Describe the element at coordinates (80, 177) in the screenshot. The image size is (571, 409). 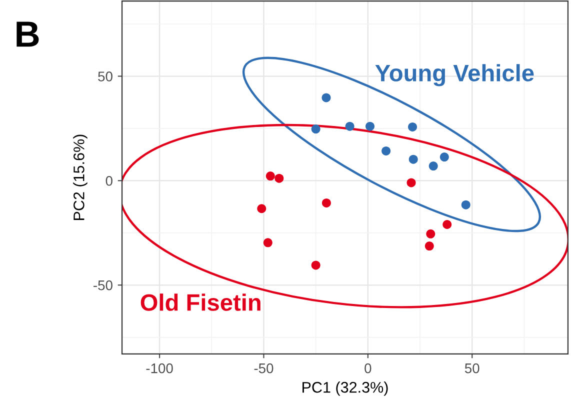
I see `y-axis-title: PC2 (15.6%)` at that location.